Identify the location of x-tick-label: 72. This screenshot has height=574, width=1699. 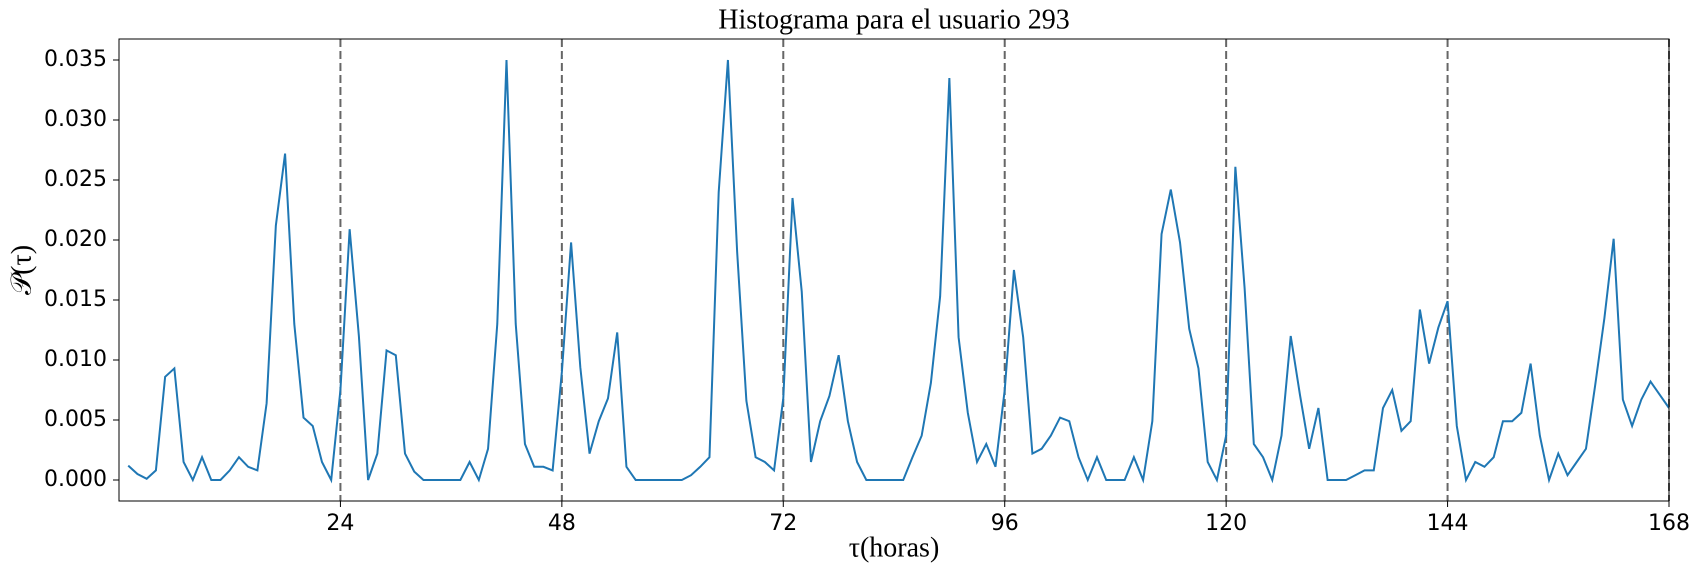
(783, 523).